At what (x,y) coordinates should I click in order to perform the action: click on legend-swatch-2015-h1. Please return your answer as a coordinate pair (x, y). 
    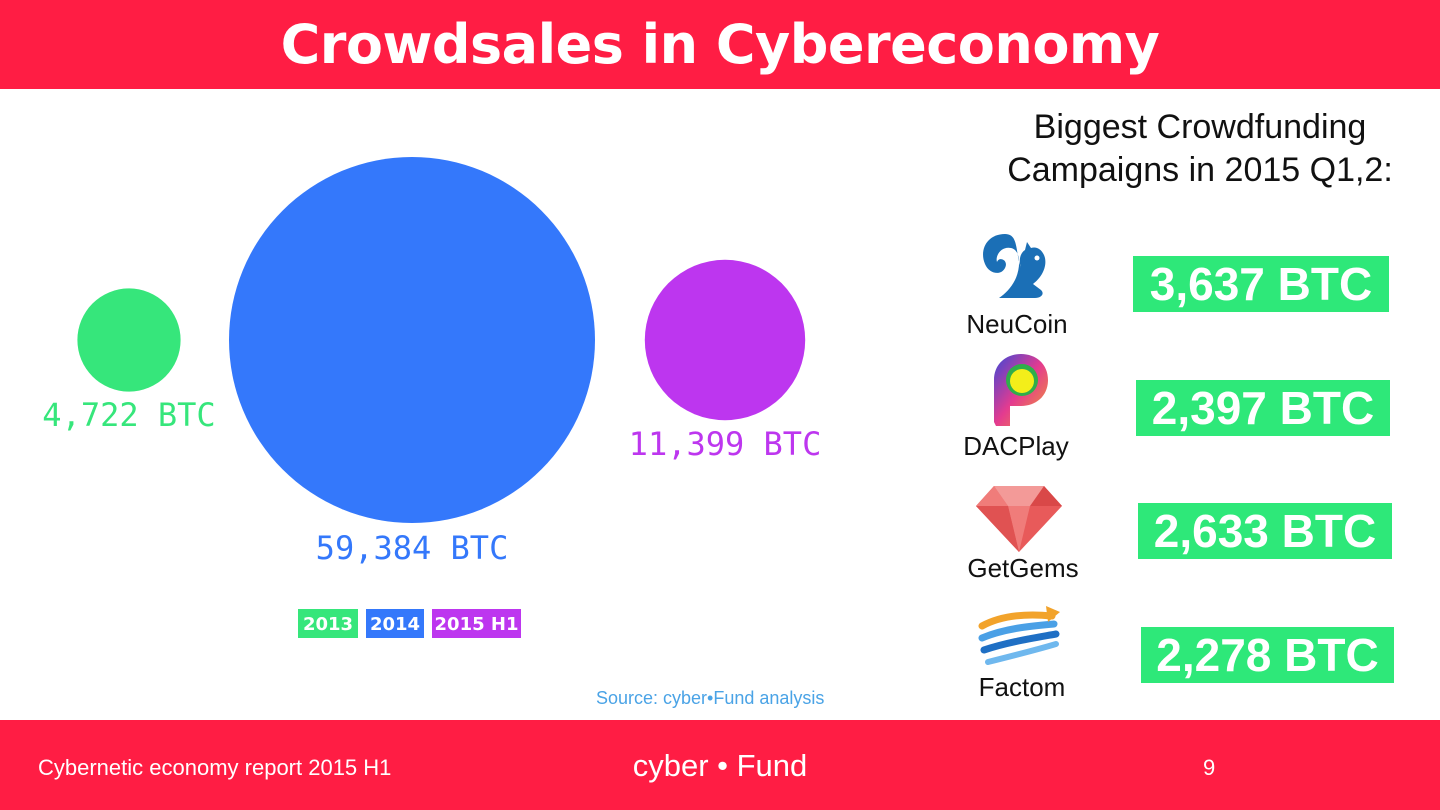
    Looking at the image, I should click on (476, 623).